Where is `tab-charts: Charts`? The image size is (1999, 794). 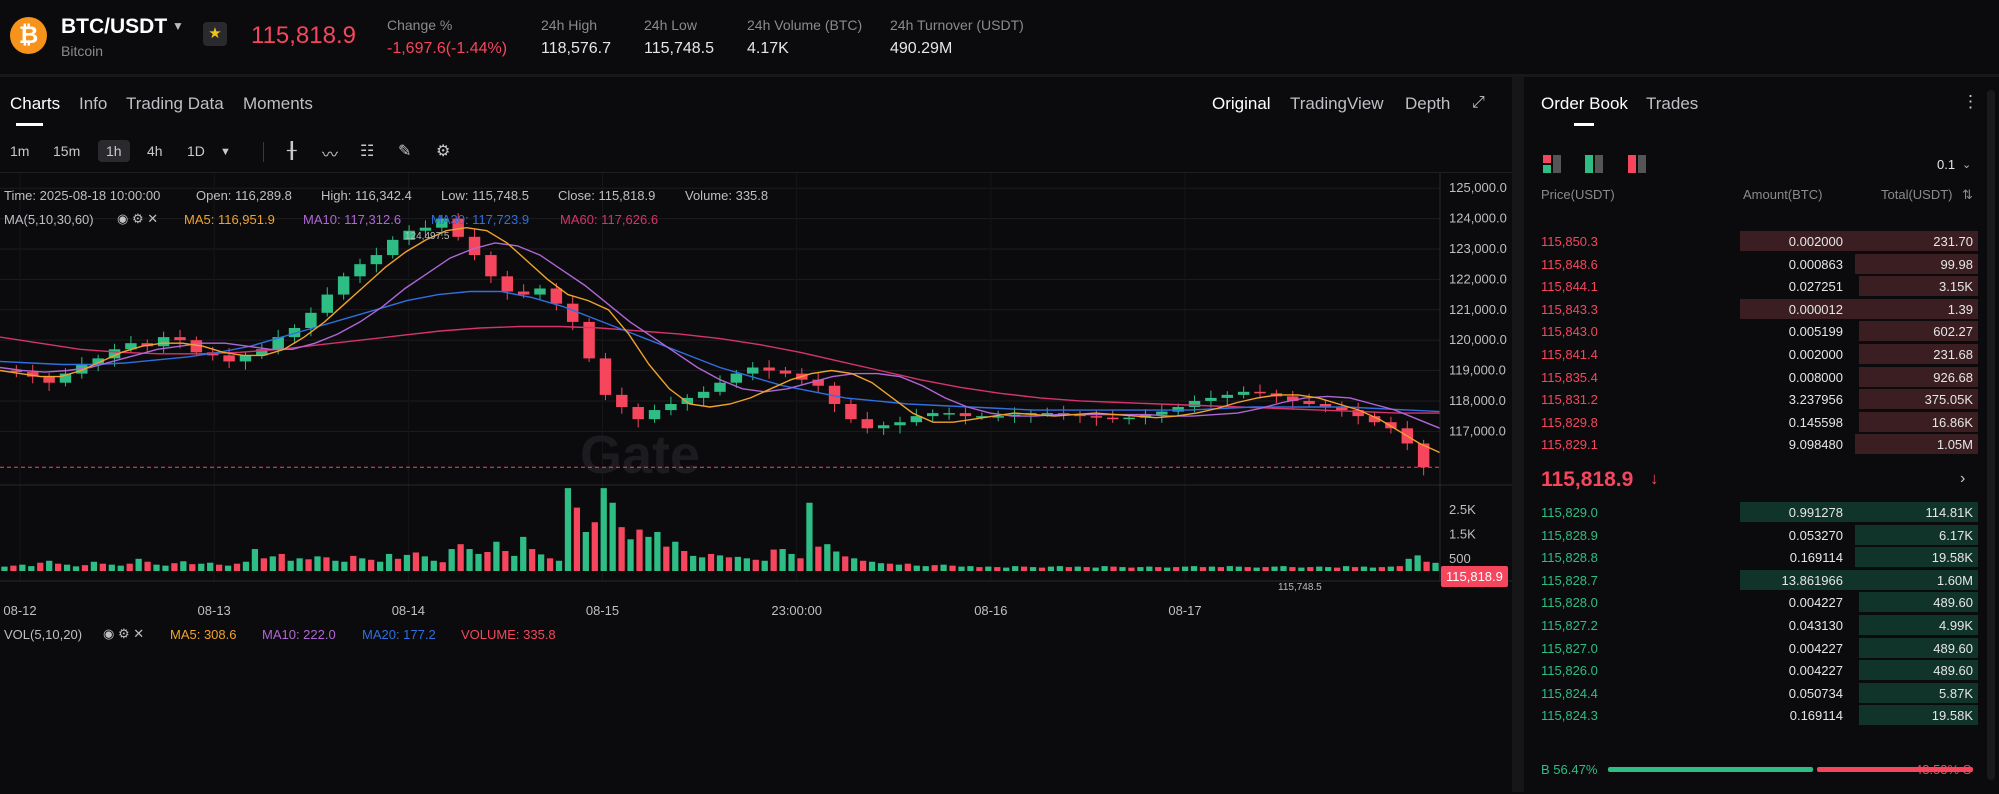
tab-charts: Charts is located at coordinates (35, 103).